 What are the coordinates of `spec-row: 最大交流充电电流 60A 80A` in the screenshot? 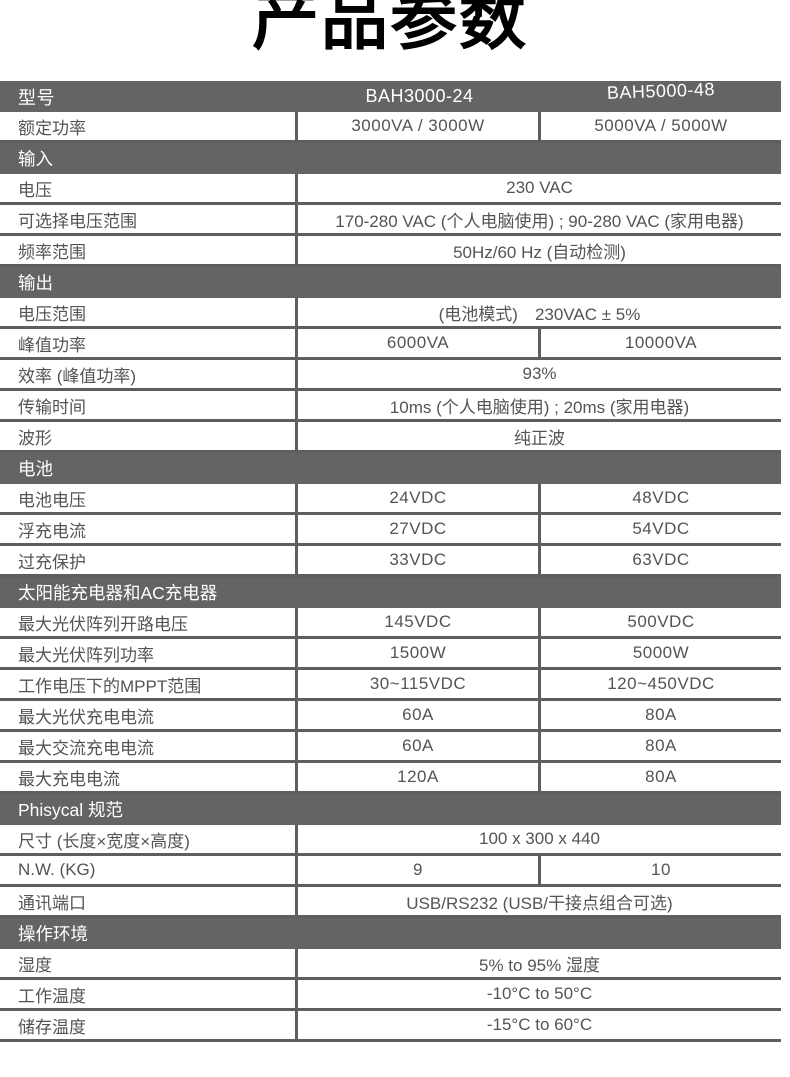 It's located at (390, 747).